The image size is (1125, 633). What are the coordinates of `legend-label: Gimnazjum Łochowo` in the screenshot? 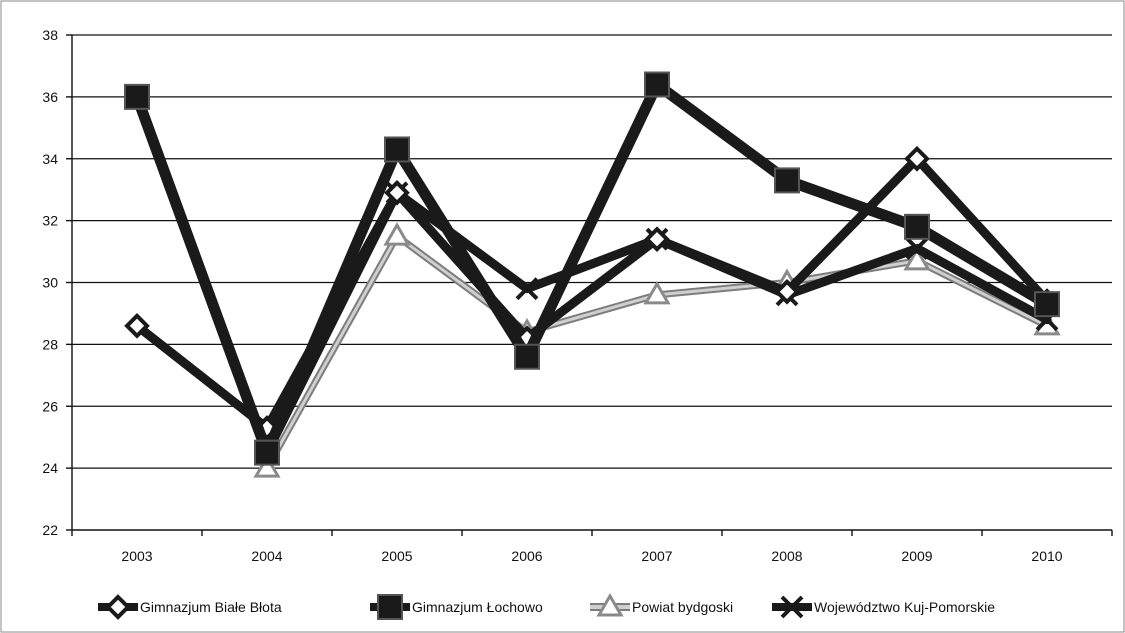 It's located at (477, 607).